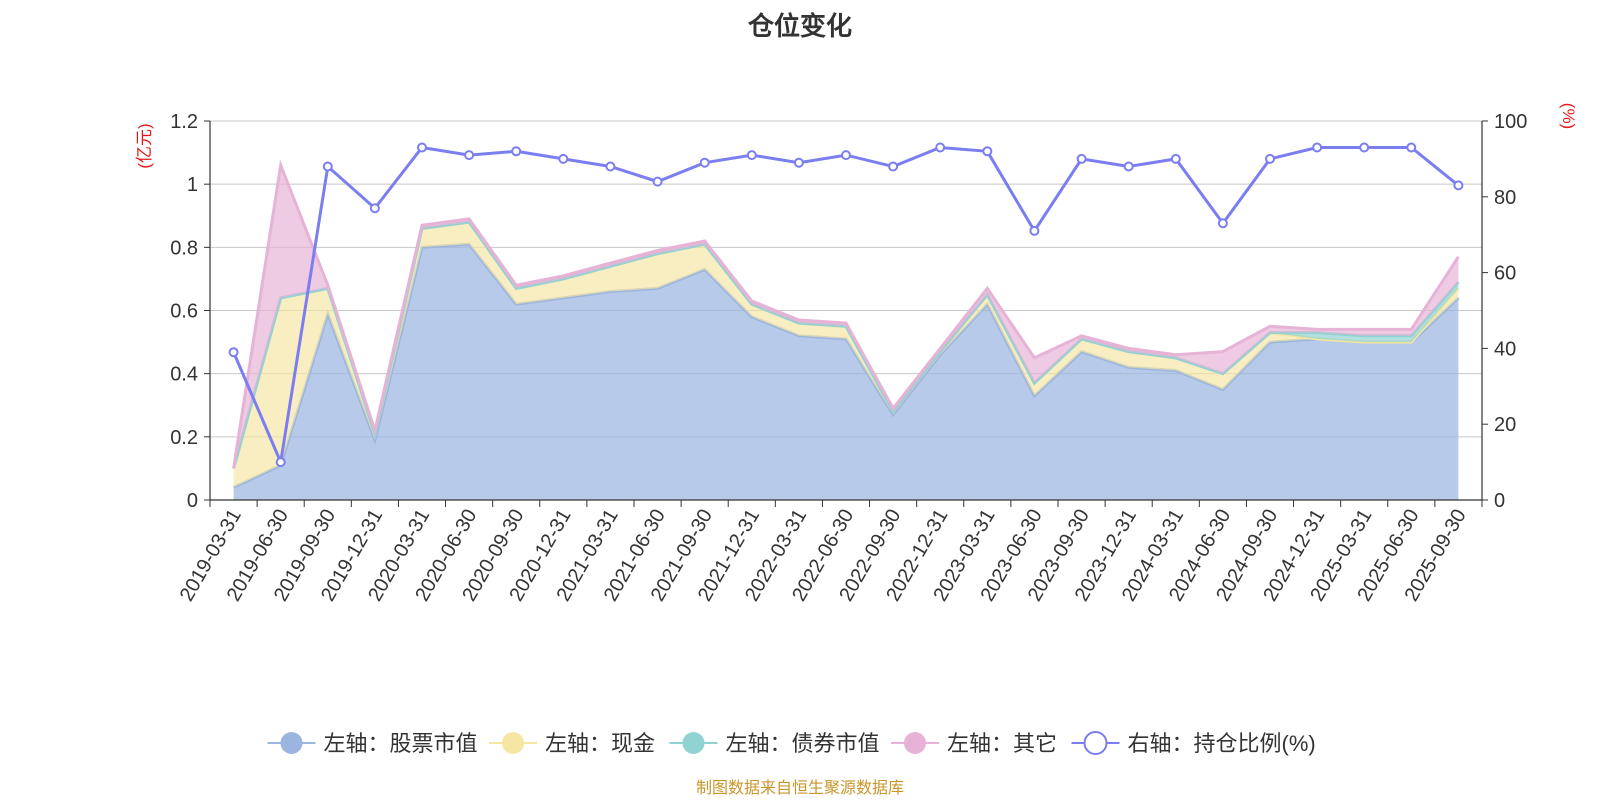 This screenshot has width=1600, height=805. What do you see at coordinates (1505, 425) in the screenshot?
I see `right-axis-tick-label: 20` at bounding box center [1505, 425].